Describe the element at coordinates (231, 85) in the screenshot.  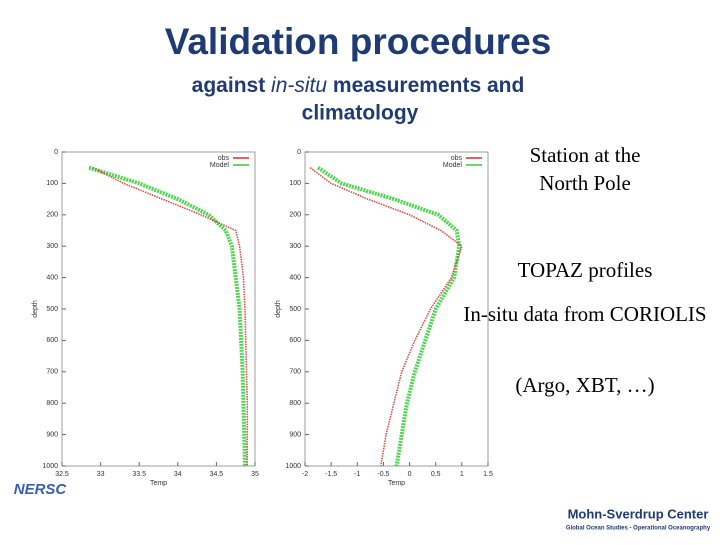
I see `subtitle-part: against` at that location.